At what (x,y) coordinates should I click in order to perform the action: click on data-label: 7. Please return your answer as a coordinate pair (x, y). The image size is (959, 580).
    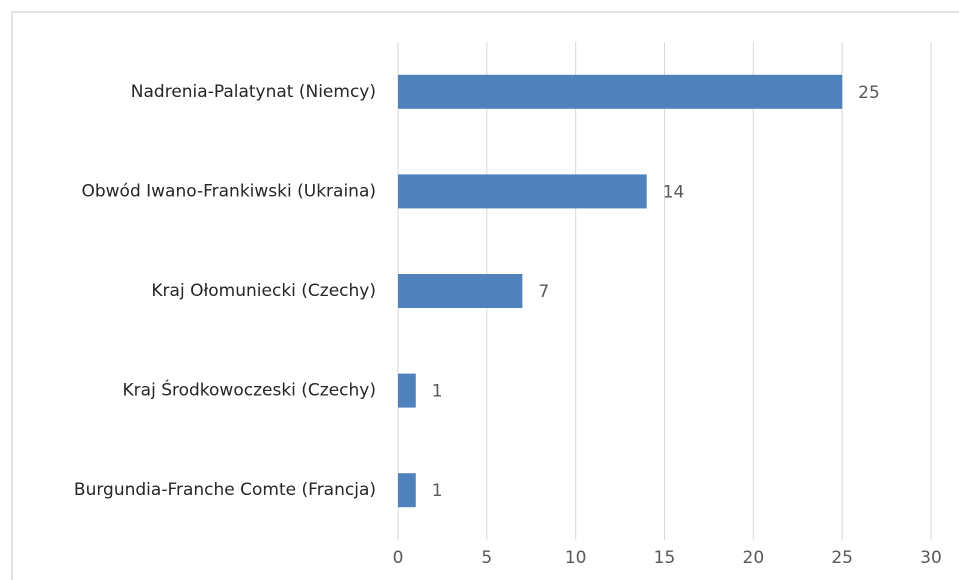
    Looking at the image, I should click on (543, 292).